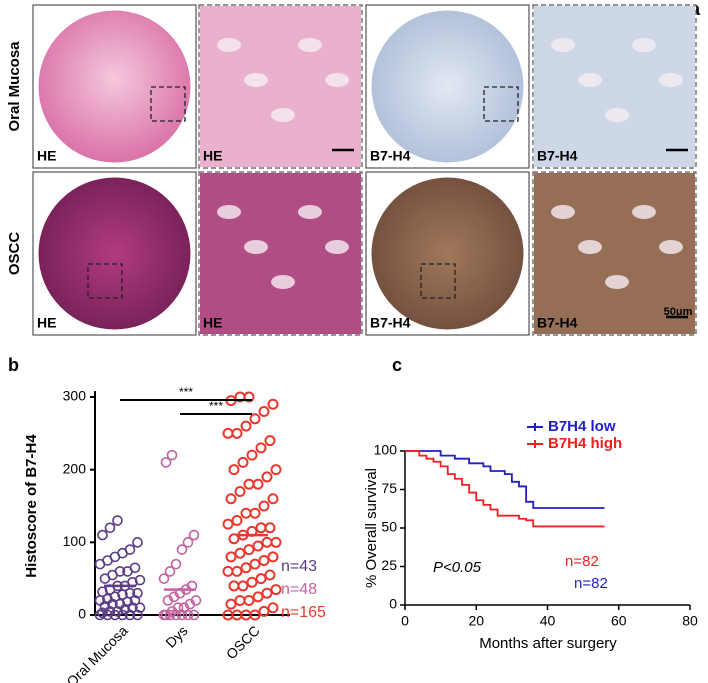 The height and width of the screenshot is (683, 708). I want to click on x-tick-label: Dys, so click(176, 636).